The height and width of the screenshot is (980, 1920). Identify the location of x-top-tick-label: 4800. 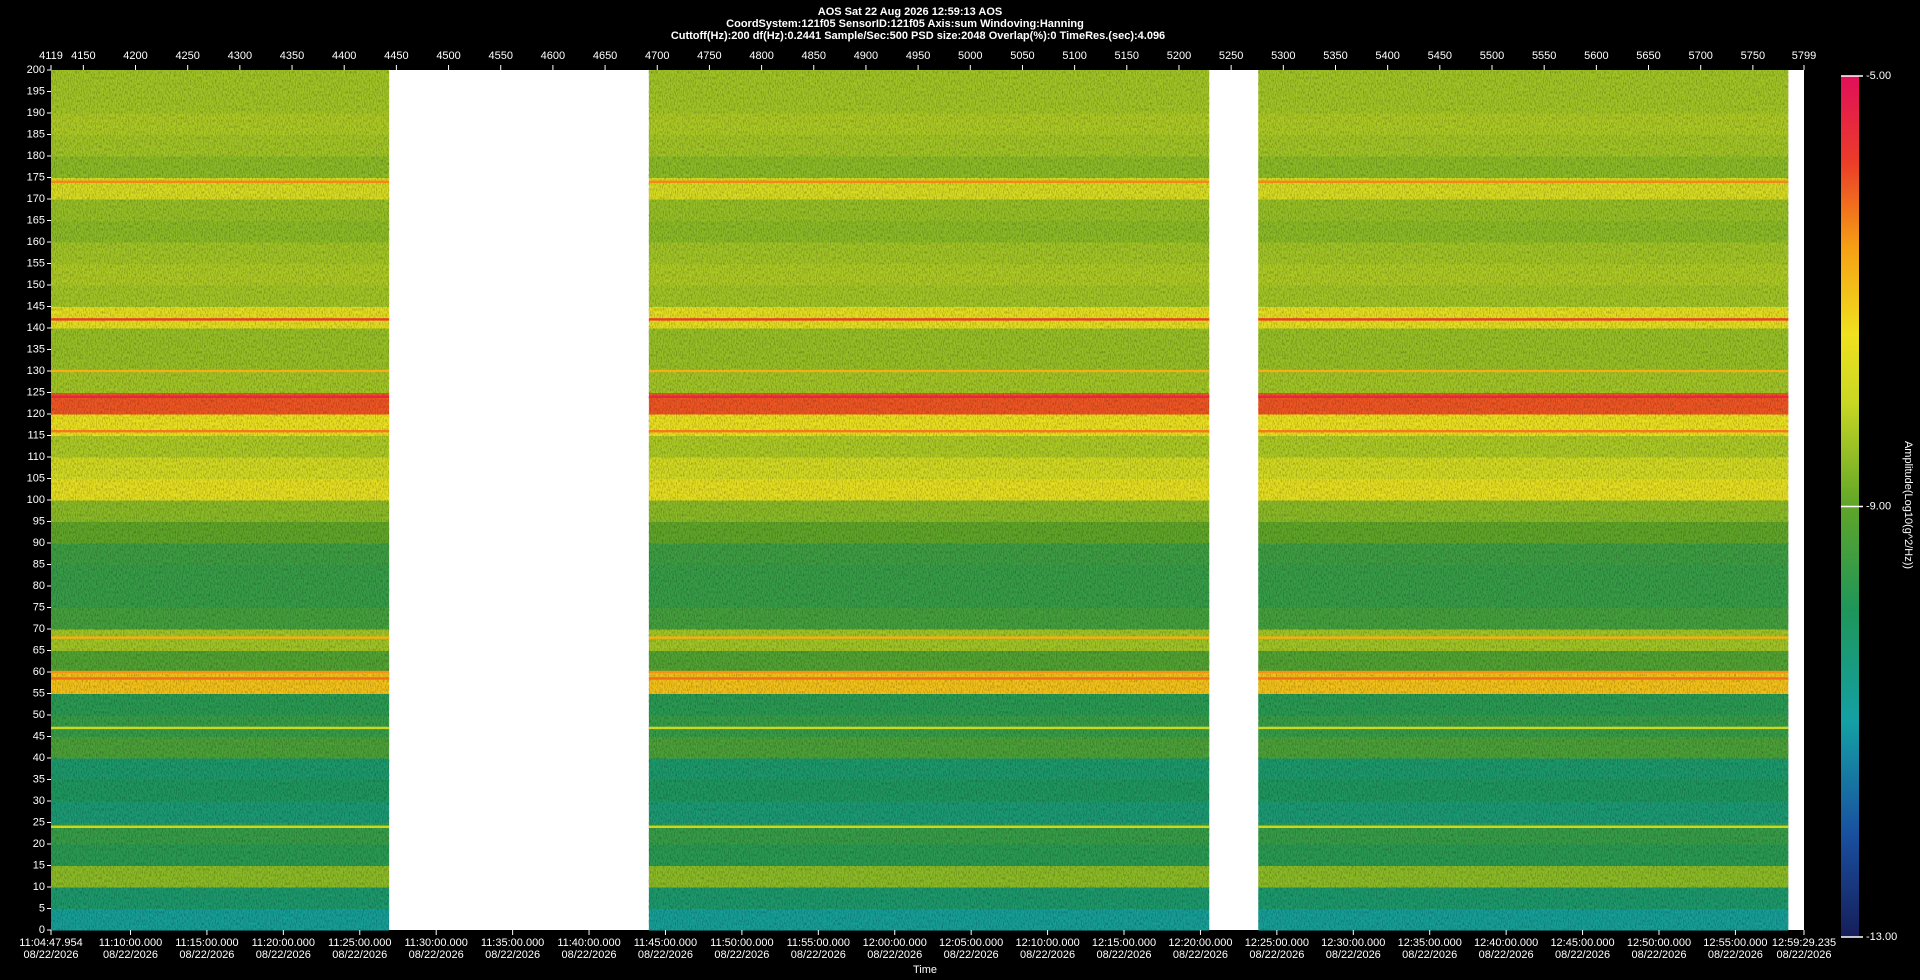
(761, 56).